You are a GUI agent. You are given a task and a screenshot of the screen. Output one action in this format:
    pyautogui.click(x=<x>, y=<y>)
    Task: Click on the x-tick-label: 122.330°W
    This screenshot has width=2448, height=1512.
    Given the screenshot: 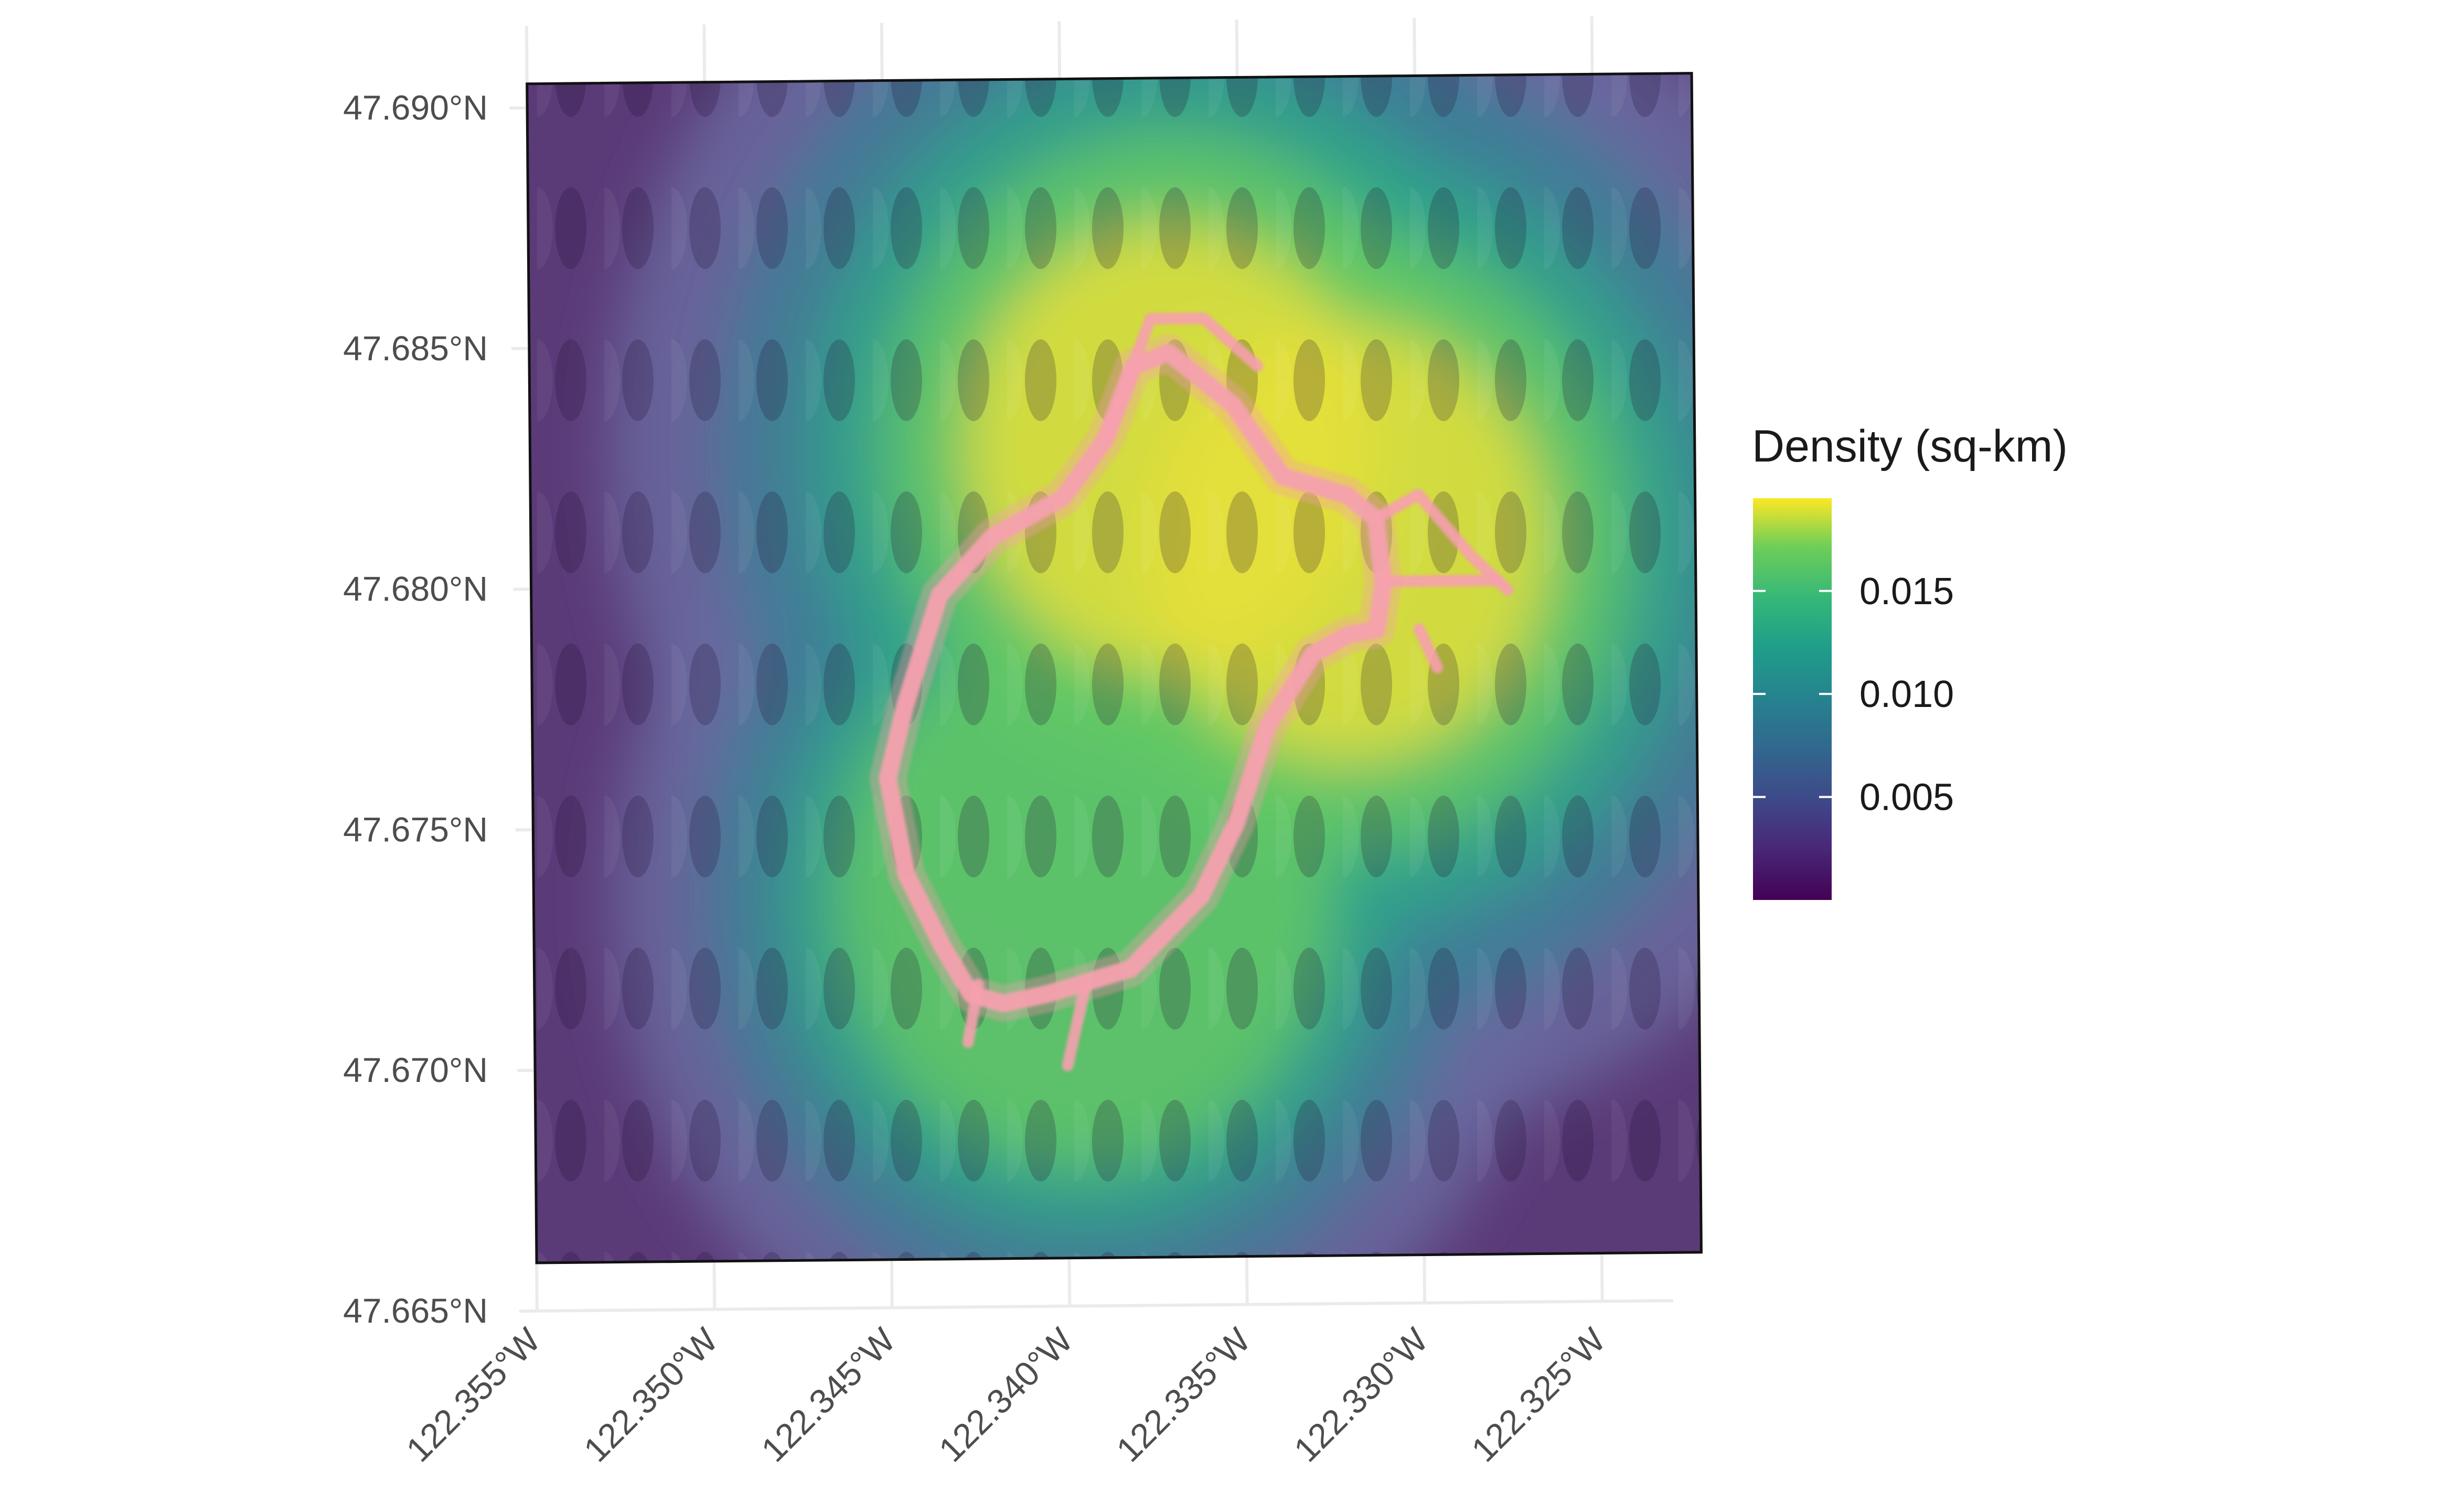 What is the action you would take?
    pyautogui.click(x=1360, y=1395)
    